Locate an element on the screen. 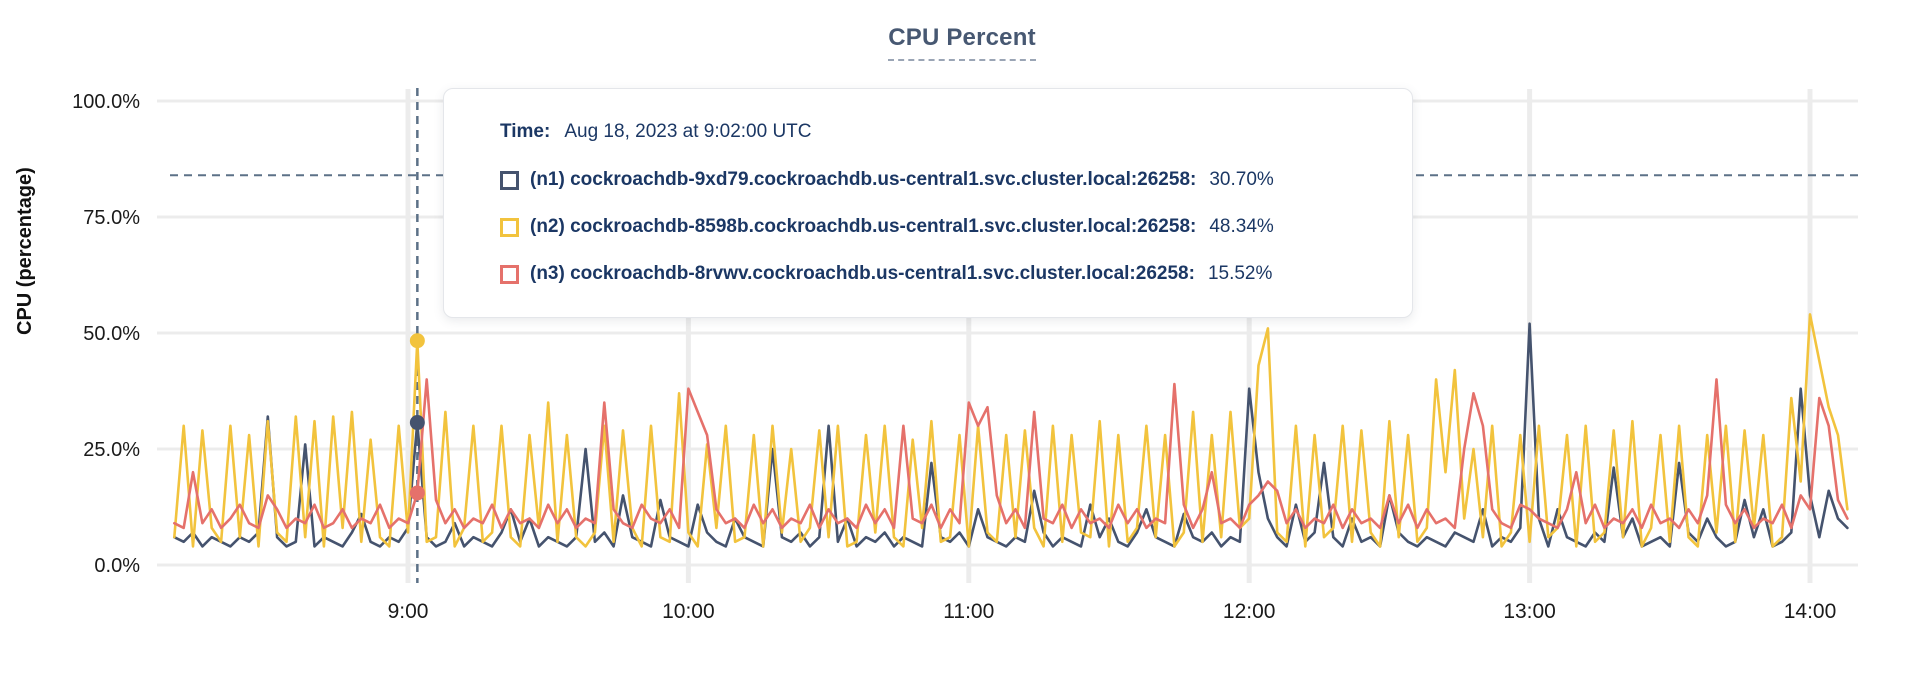 The image size is (1924, 694). series-value: 15.52% is located at coordinates (1240, 273).